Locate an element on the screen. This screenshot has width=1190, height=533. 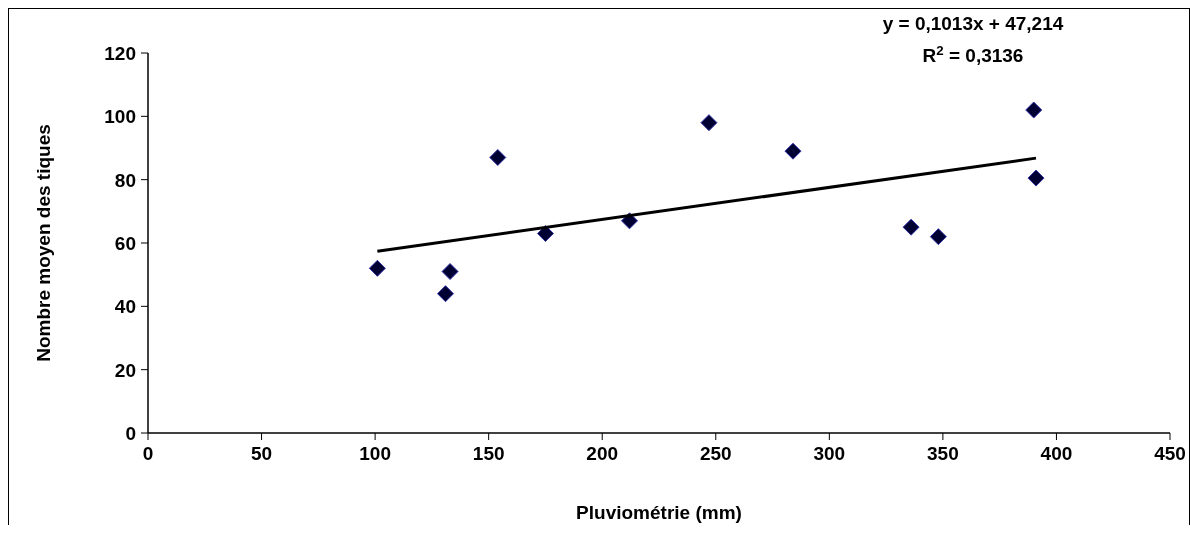
x-tick-label: 150 is located at coordinates (488, 453).